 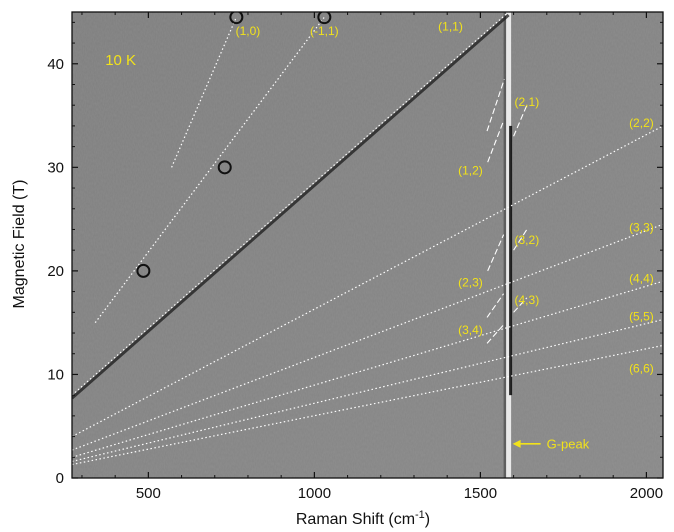 I want to click on annotation-9: (2,3), so click(x=470, y=282).